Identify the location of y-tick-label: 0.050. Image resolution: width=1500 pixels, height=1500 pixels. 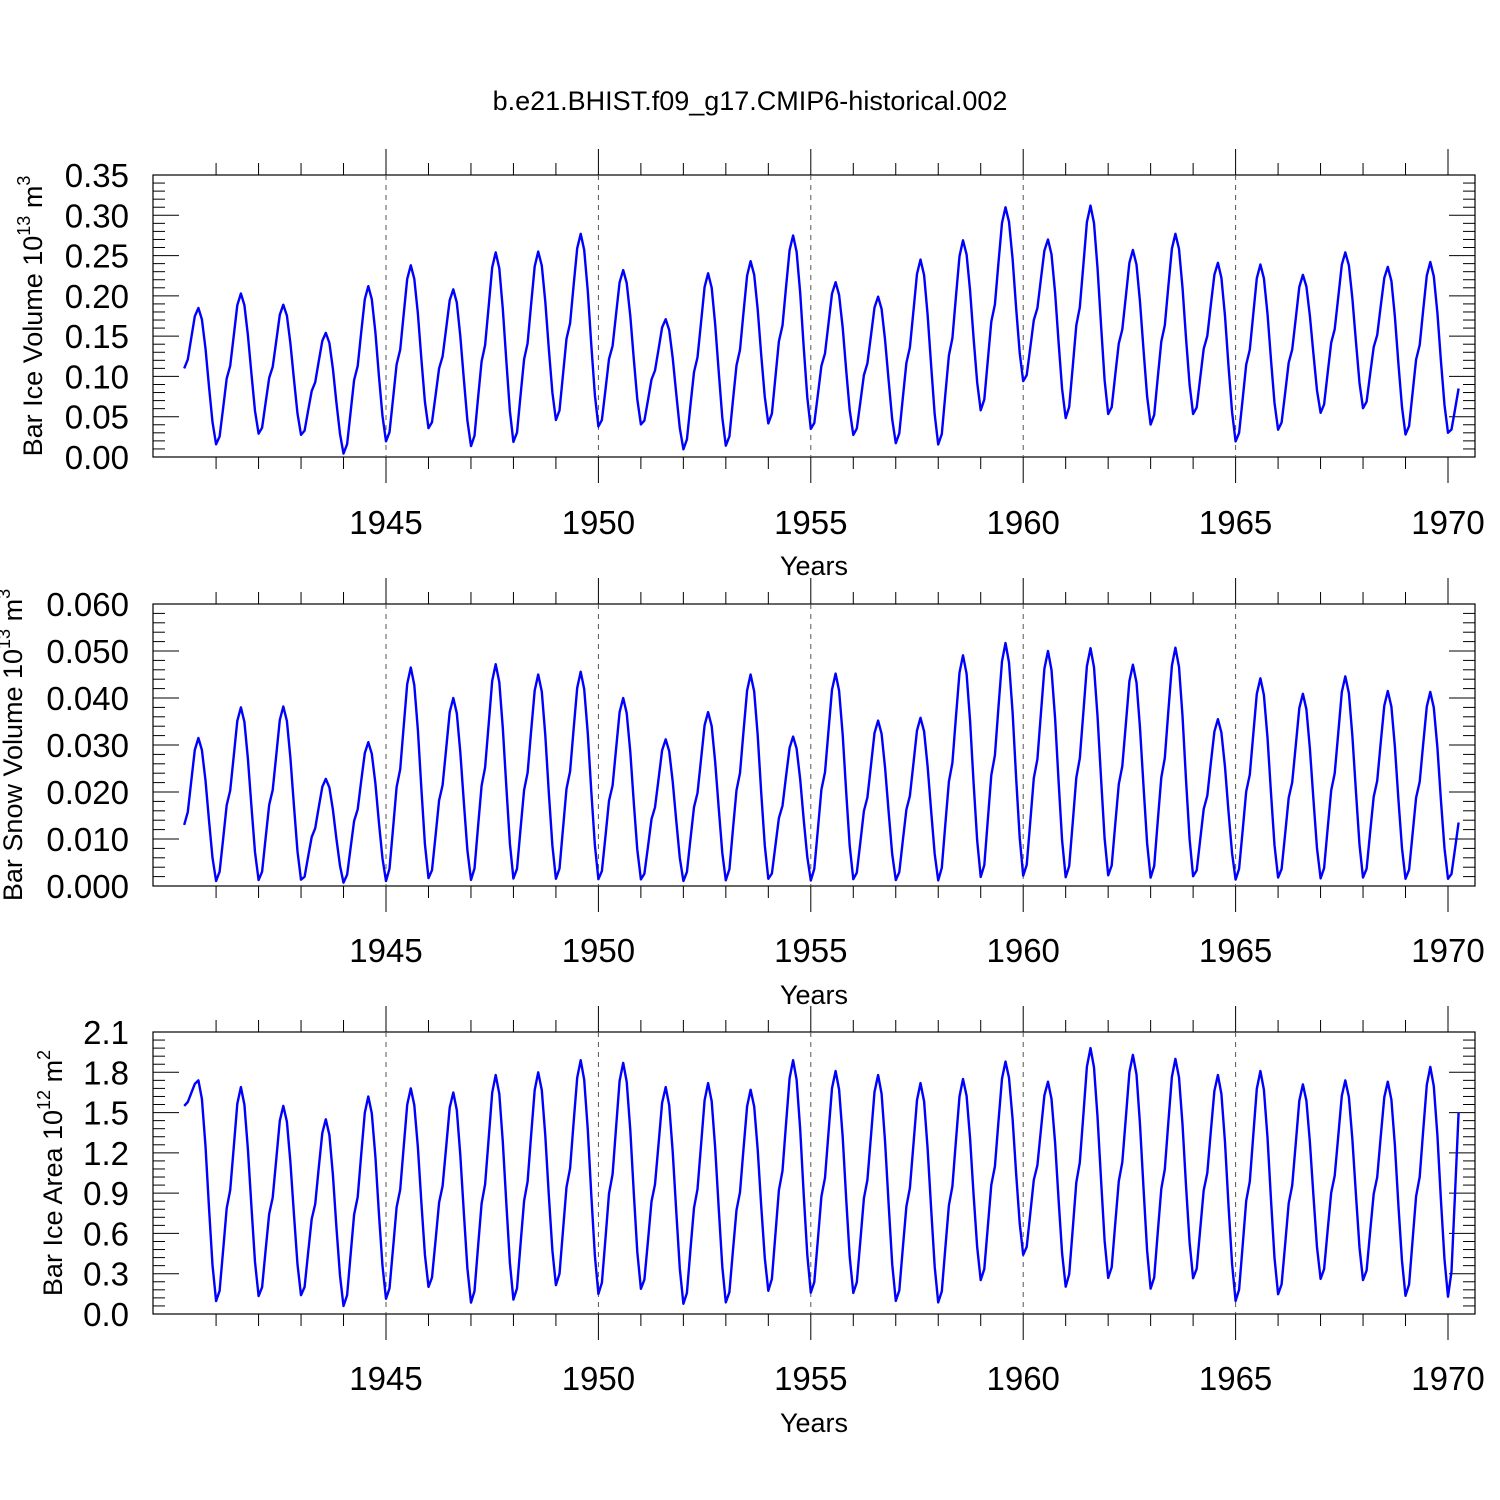
(87, 651).